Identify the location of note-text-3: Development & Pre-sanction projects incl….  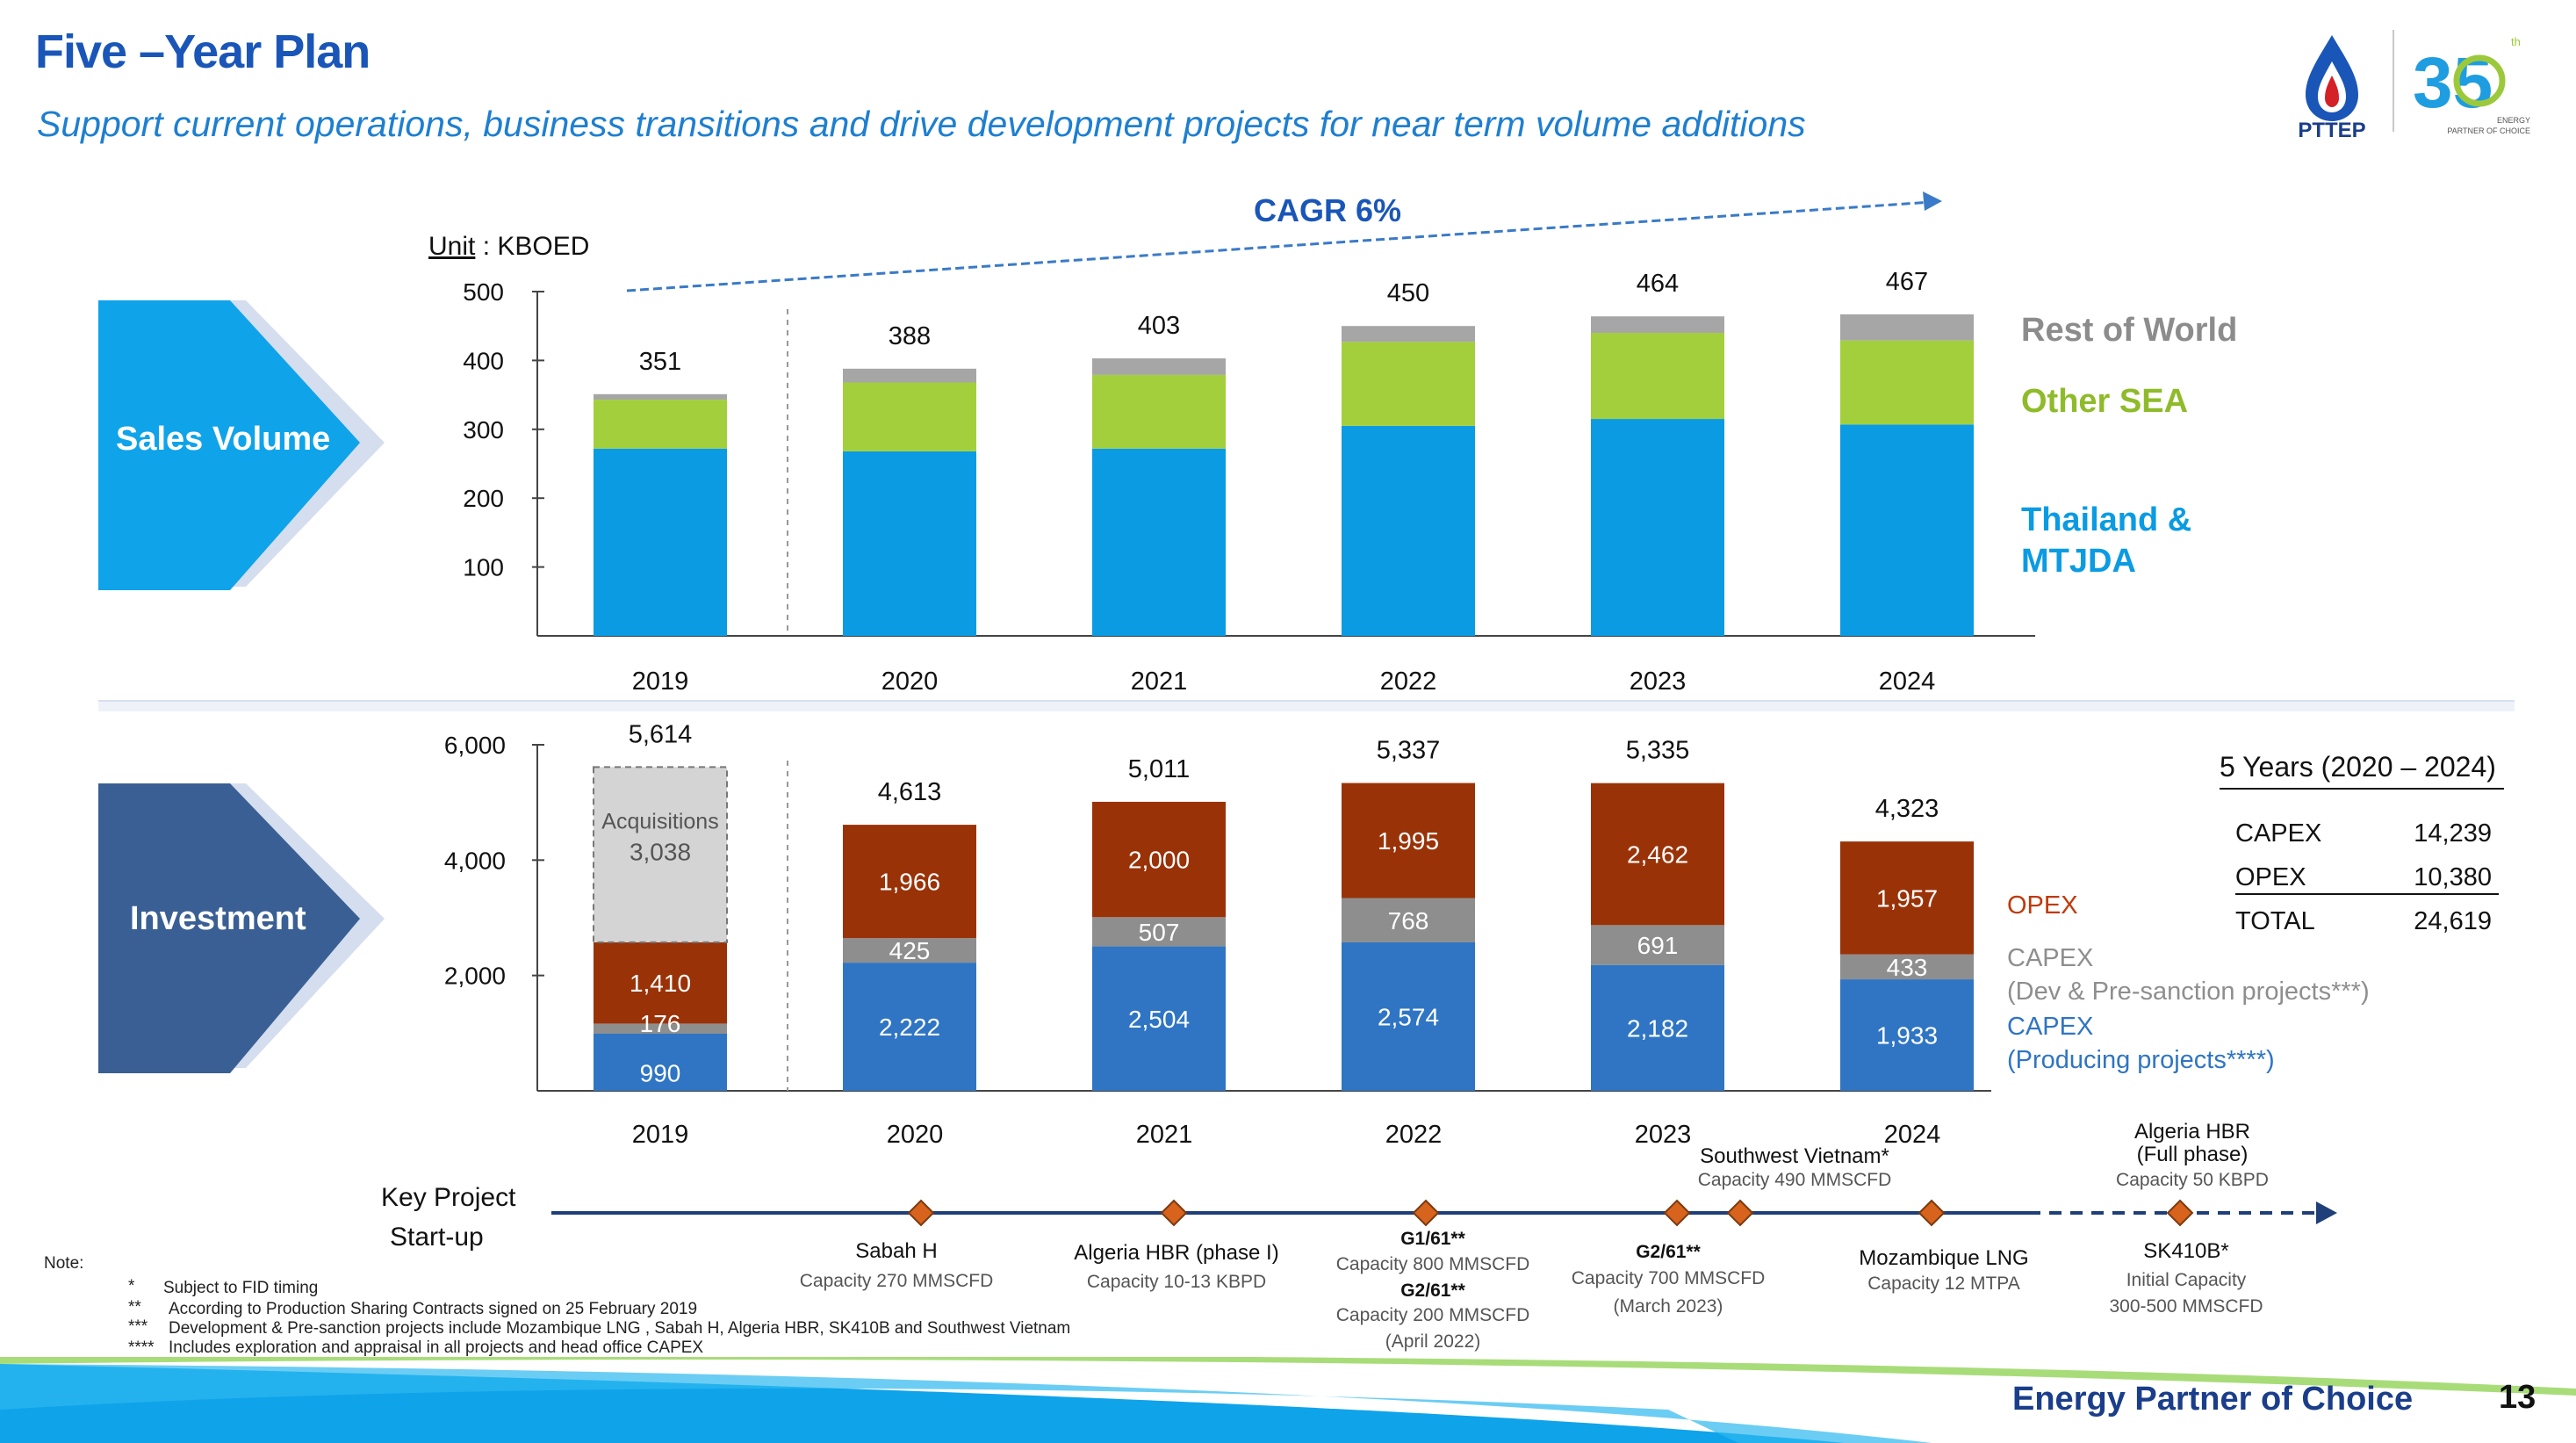
(619, 1328).